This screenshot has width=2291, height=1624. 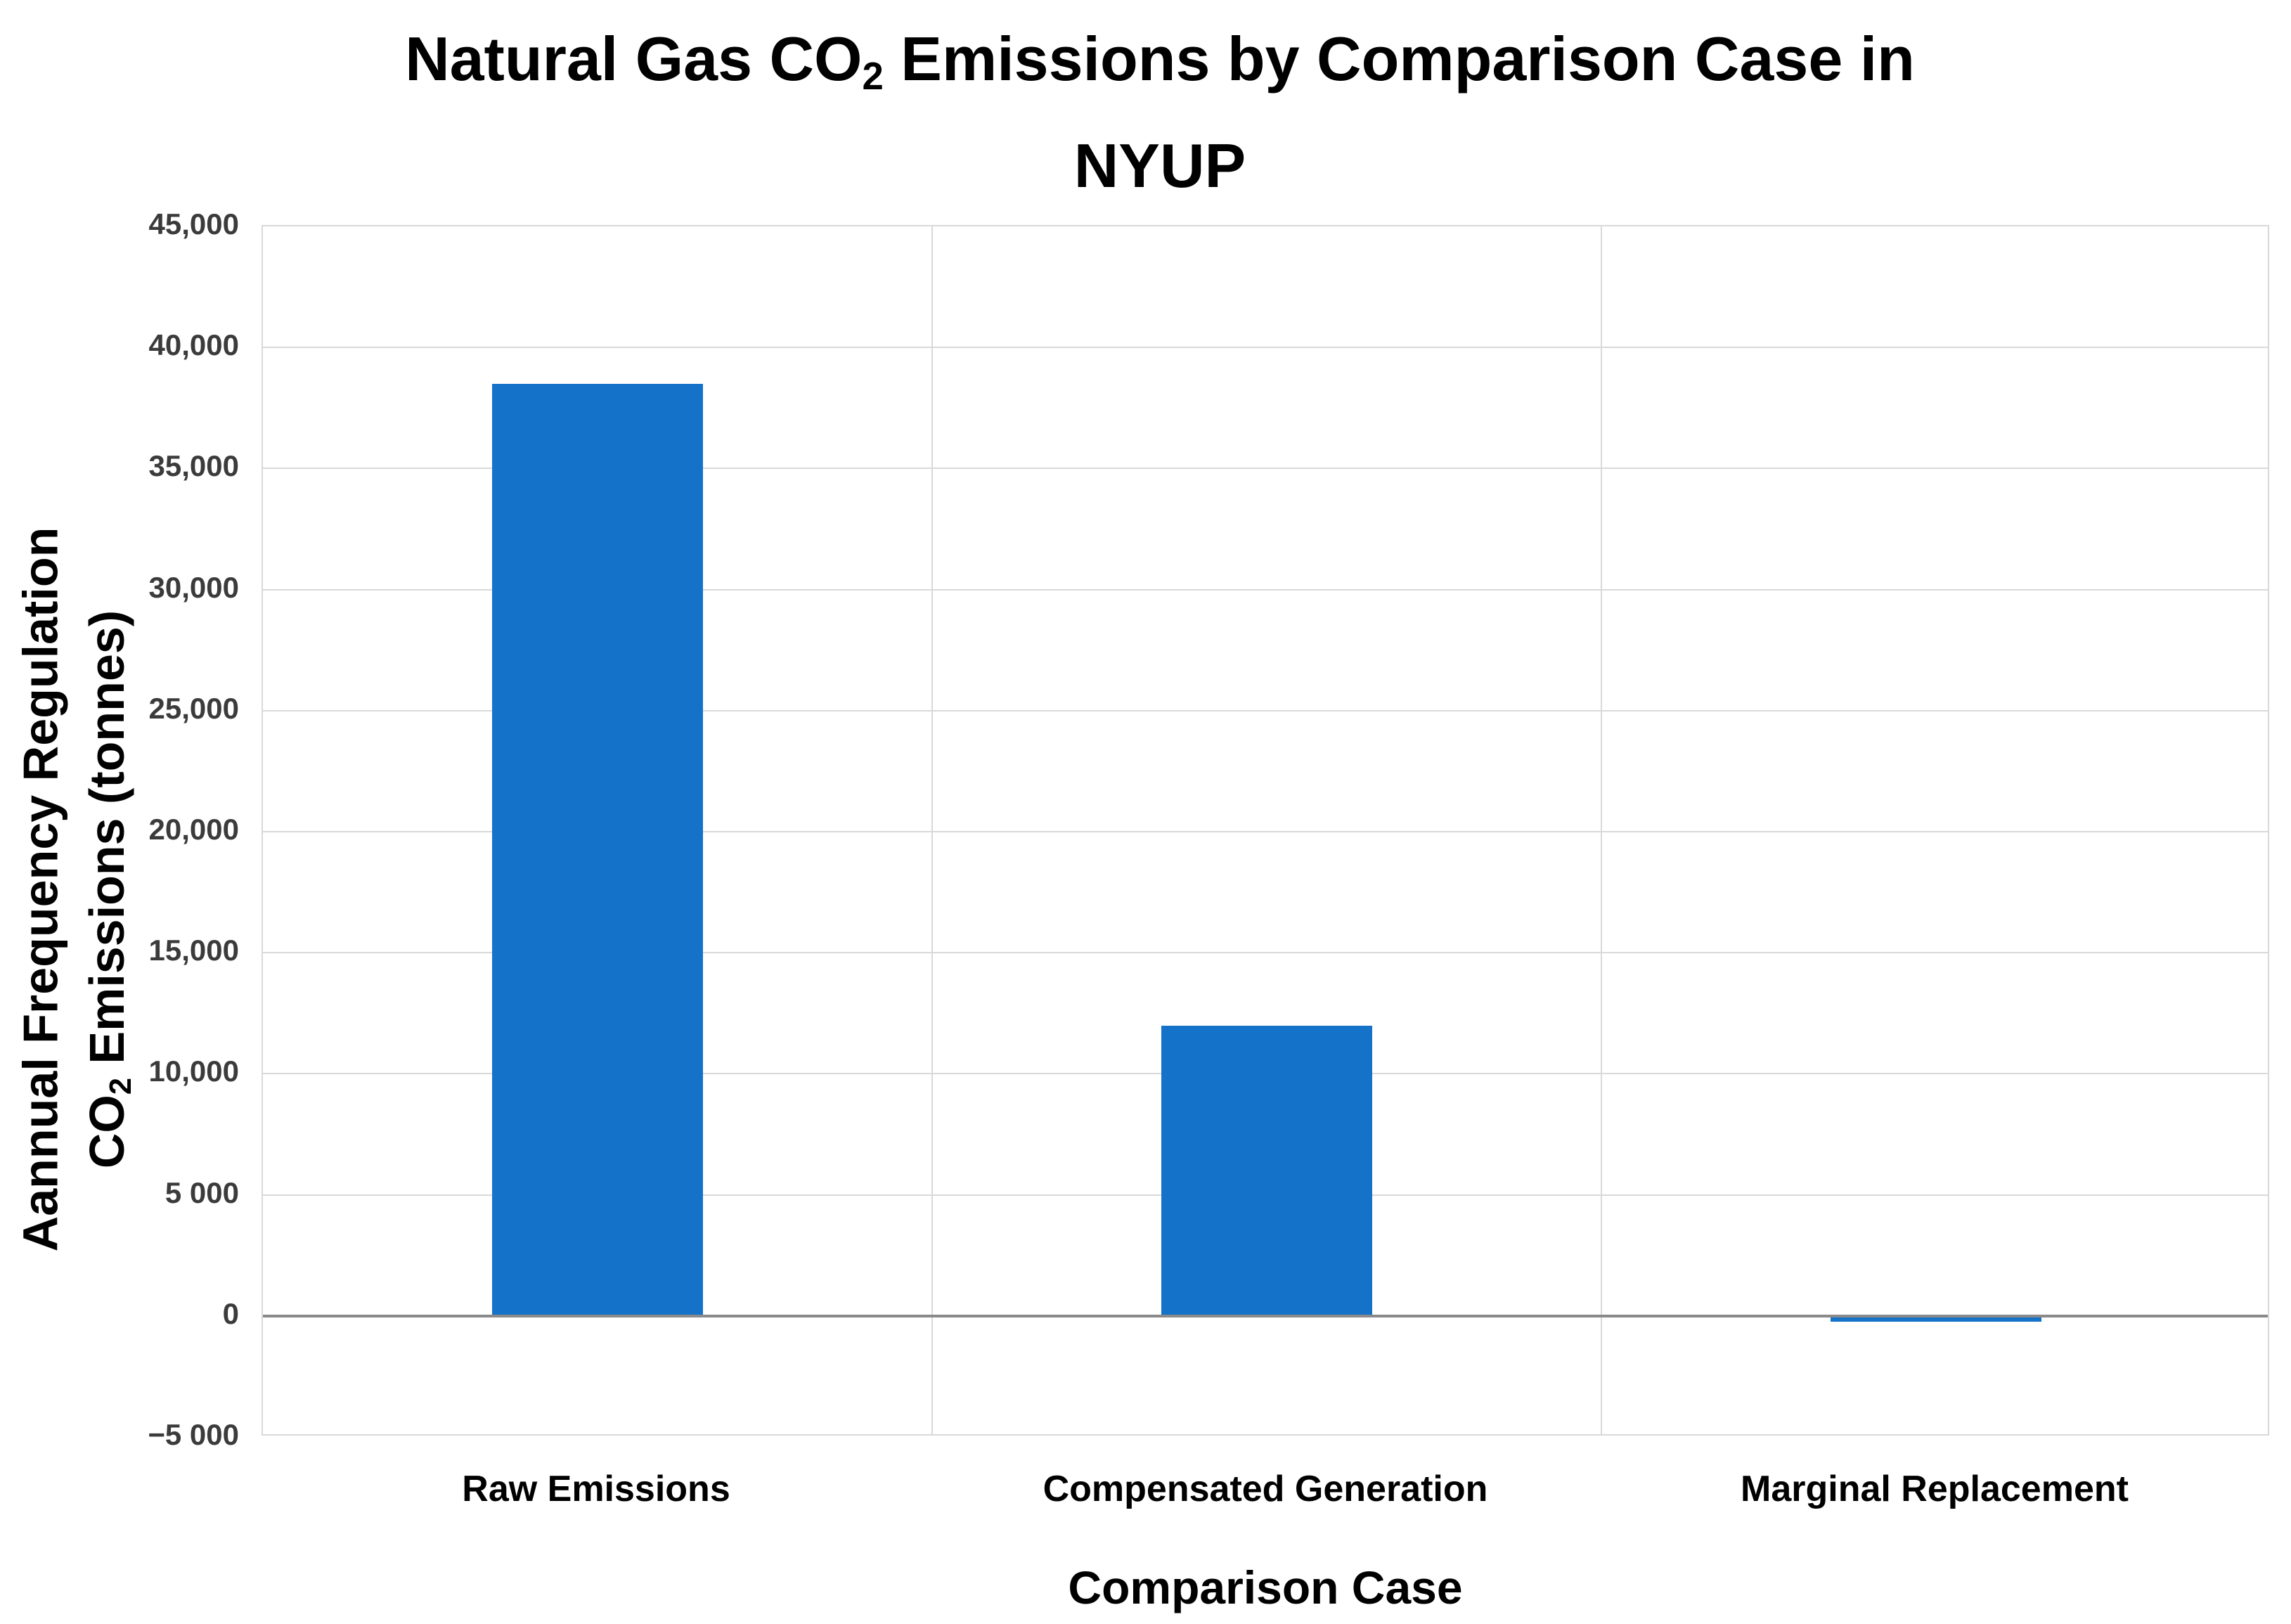 I want to click on y-tick-label: 15,000, so click(x=193, y=950).